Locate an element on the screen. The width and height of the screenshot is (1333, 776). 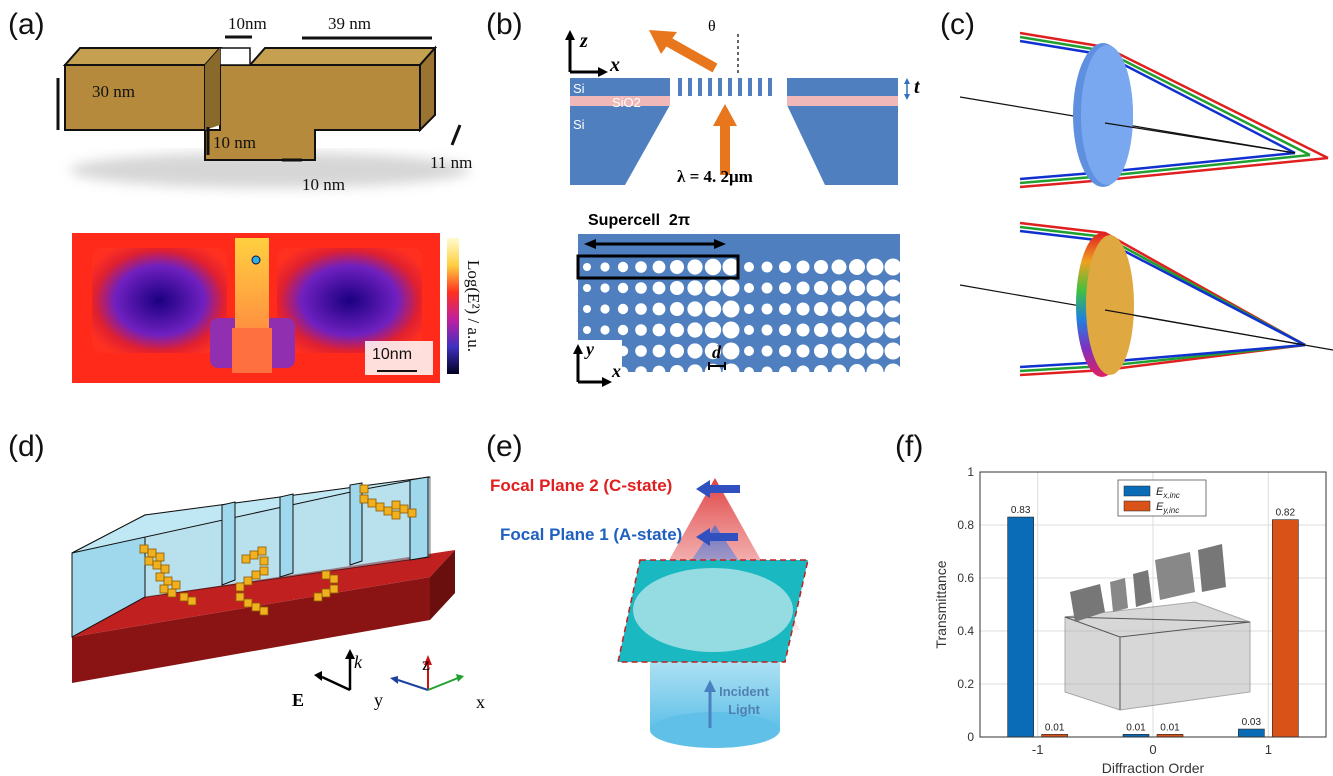
panel-label-d: (d) is located at coordinates (26, 447).